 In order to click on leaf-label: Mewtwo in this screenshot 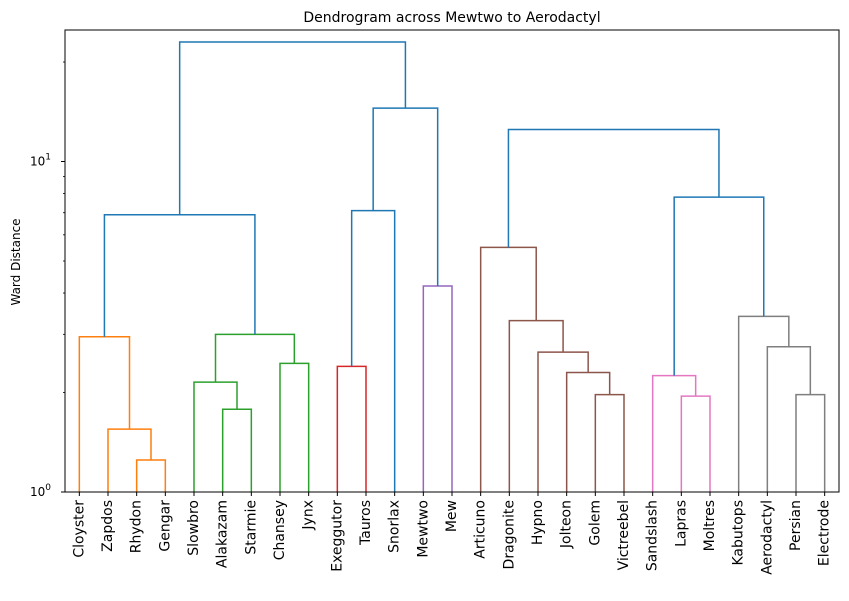, I will do `click(423, 529)`.